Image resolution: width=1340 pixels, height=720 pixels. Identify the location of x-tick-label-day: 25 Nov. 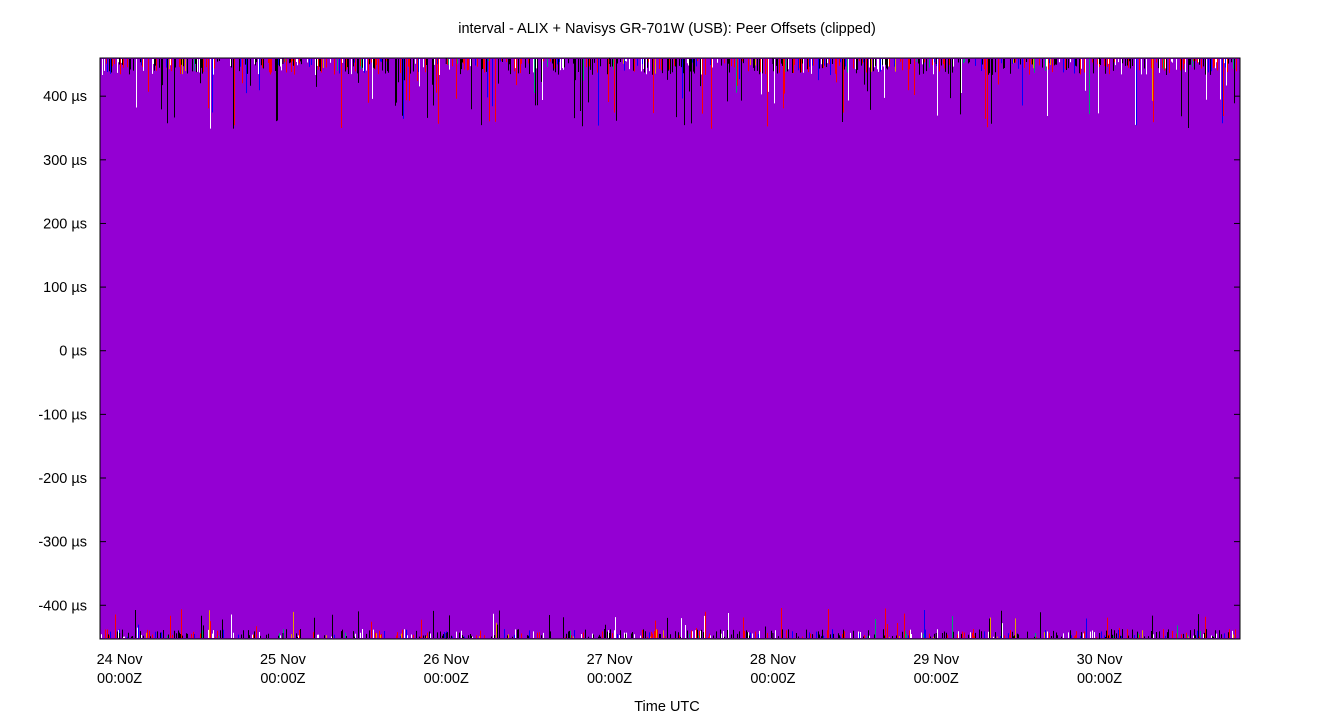
(283, 660).